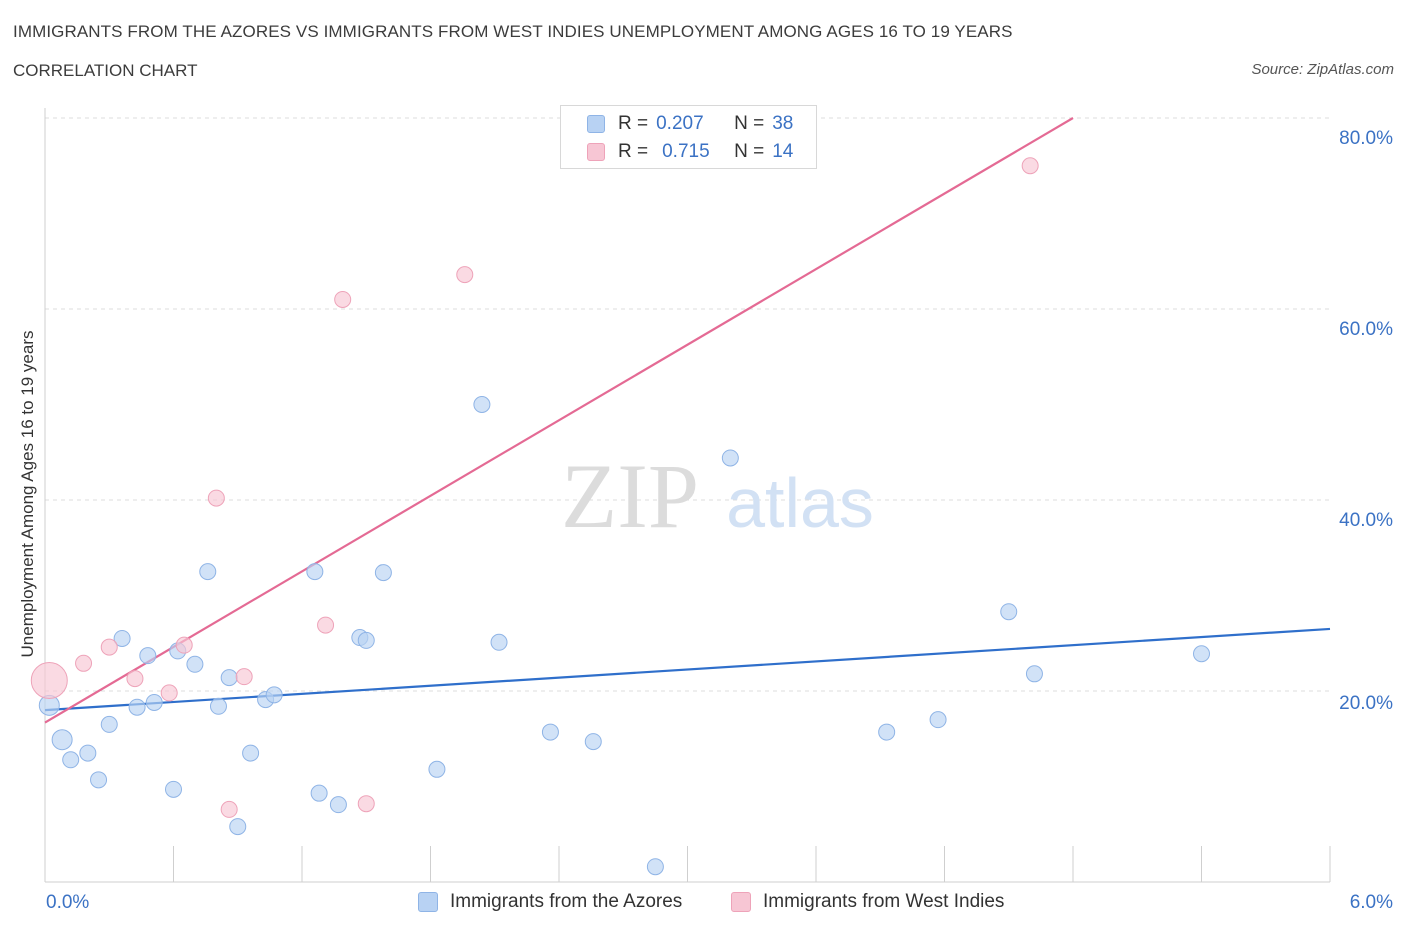 The width and height of the screenshot is (1406, 930). Describe the element at coordinates (783, 123) in the screenshot. I see `n-value: 38` at that location.